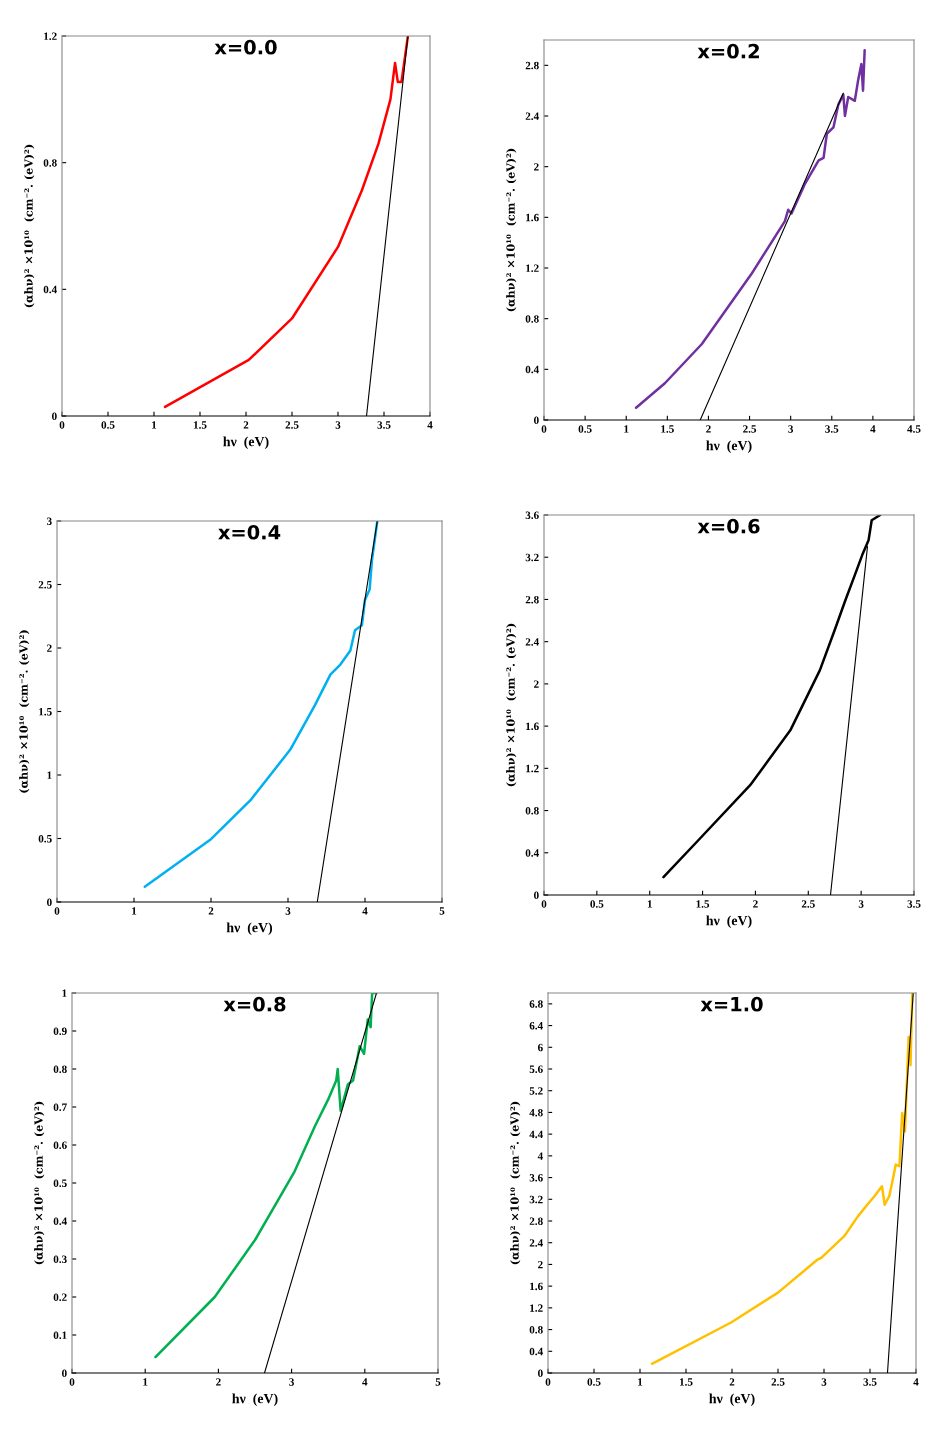 The height and width of the screenshot is (1432, 943). What do you see at coordinates (60, 1107) in the screenshot?
I see `y-tick-label: 0.7` at bounding box center [60, 1107].